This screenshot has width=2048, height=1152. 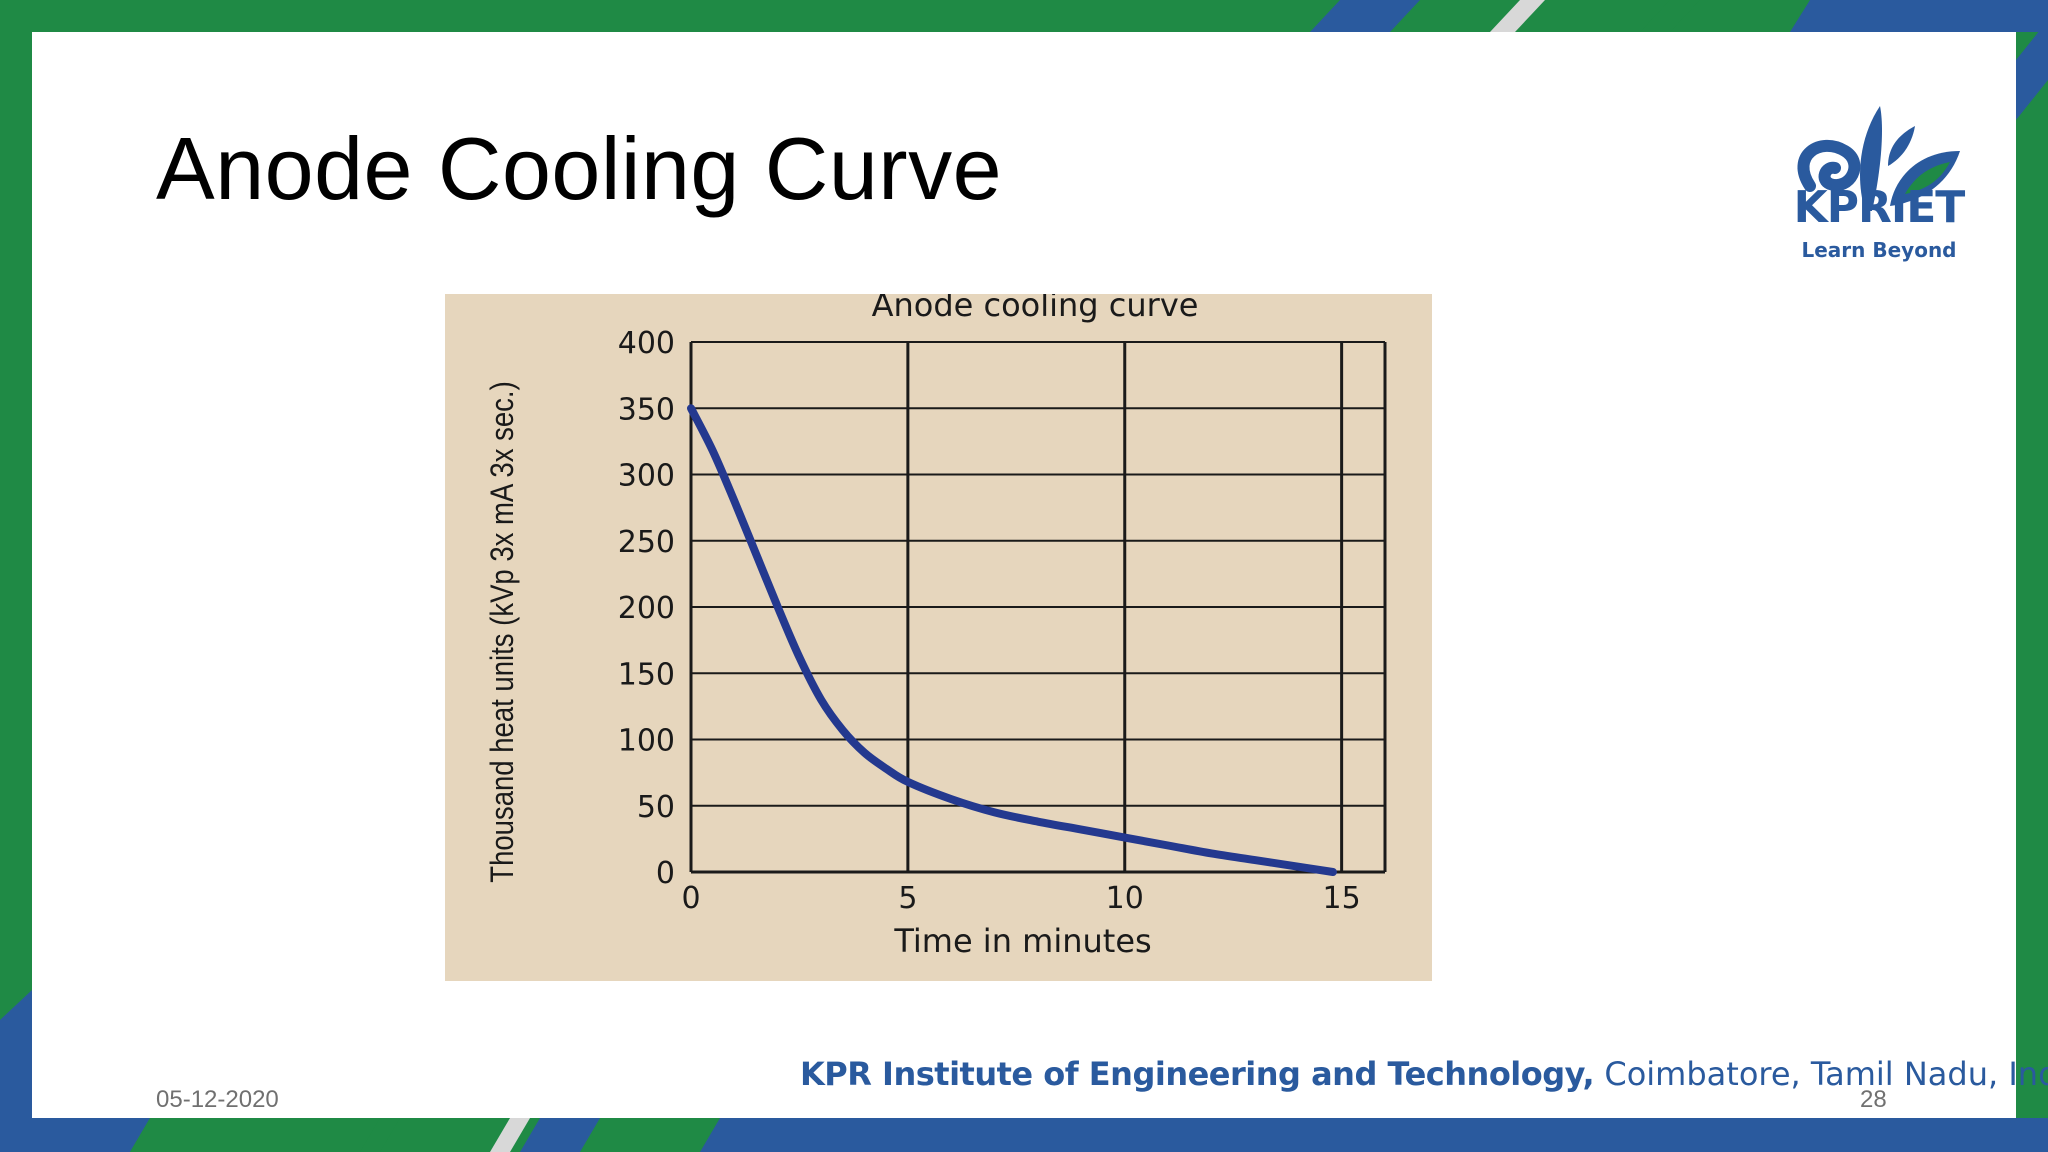 What do you see at coordinates (1879, 207) in the screenshot?
I see `logo-name: KPRIET` at bounding box center [1879, 207].